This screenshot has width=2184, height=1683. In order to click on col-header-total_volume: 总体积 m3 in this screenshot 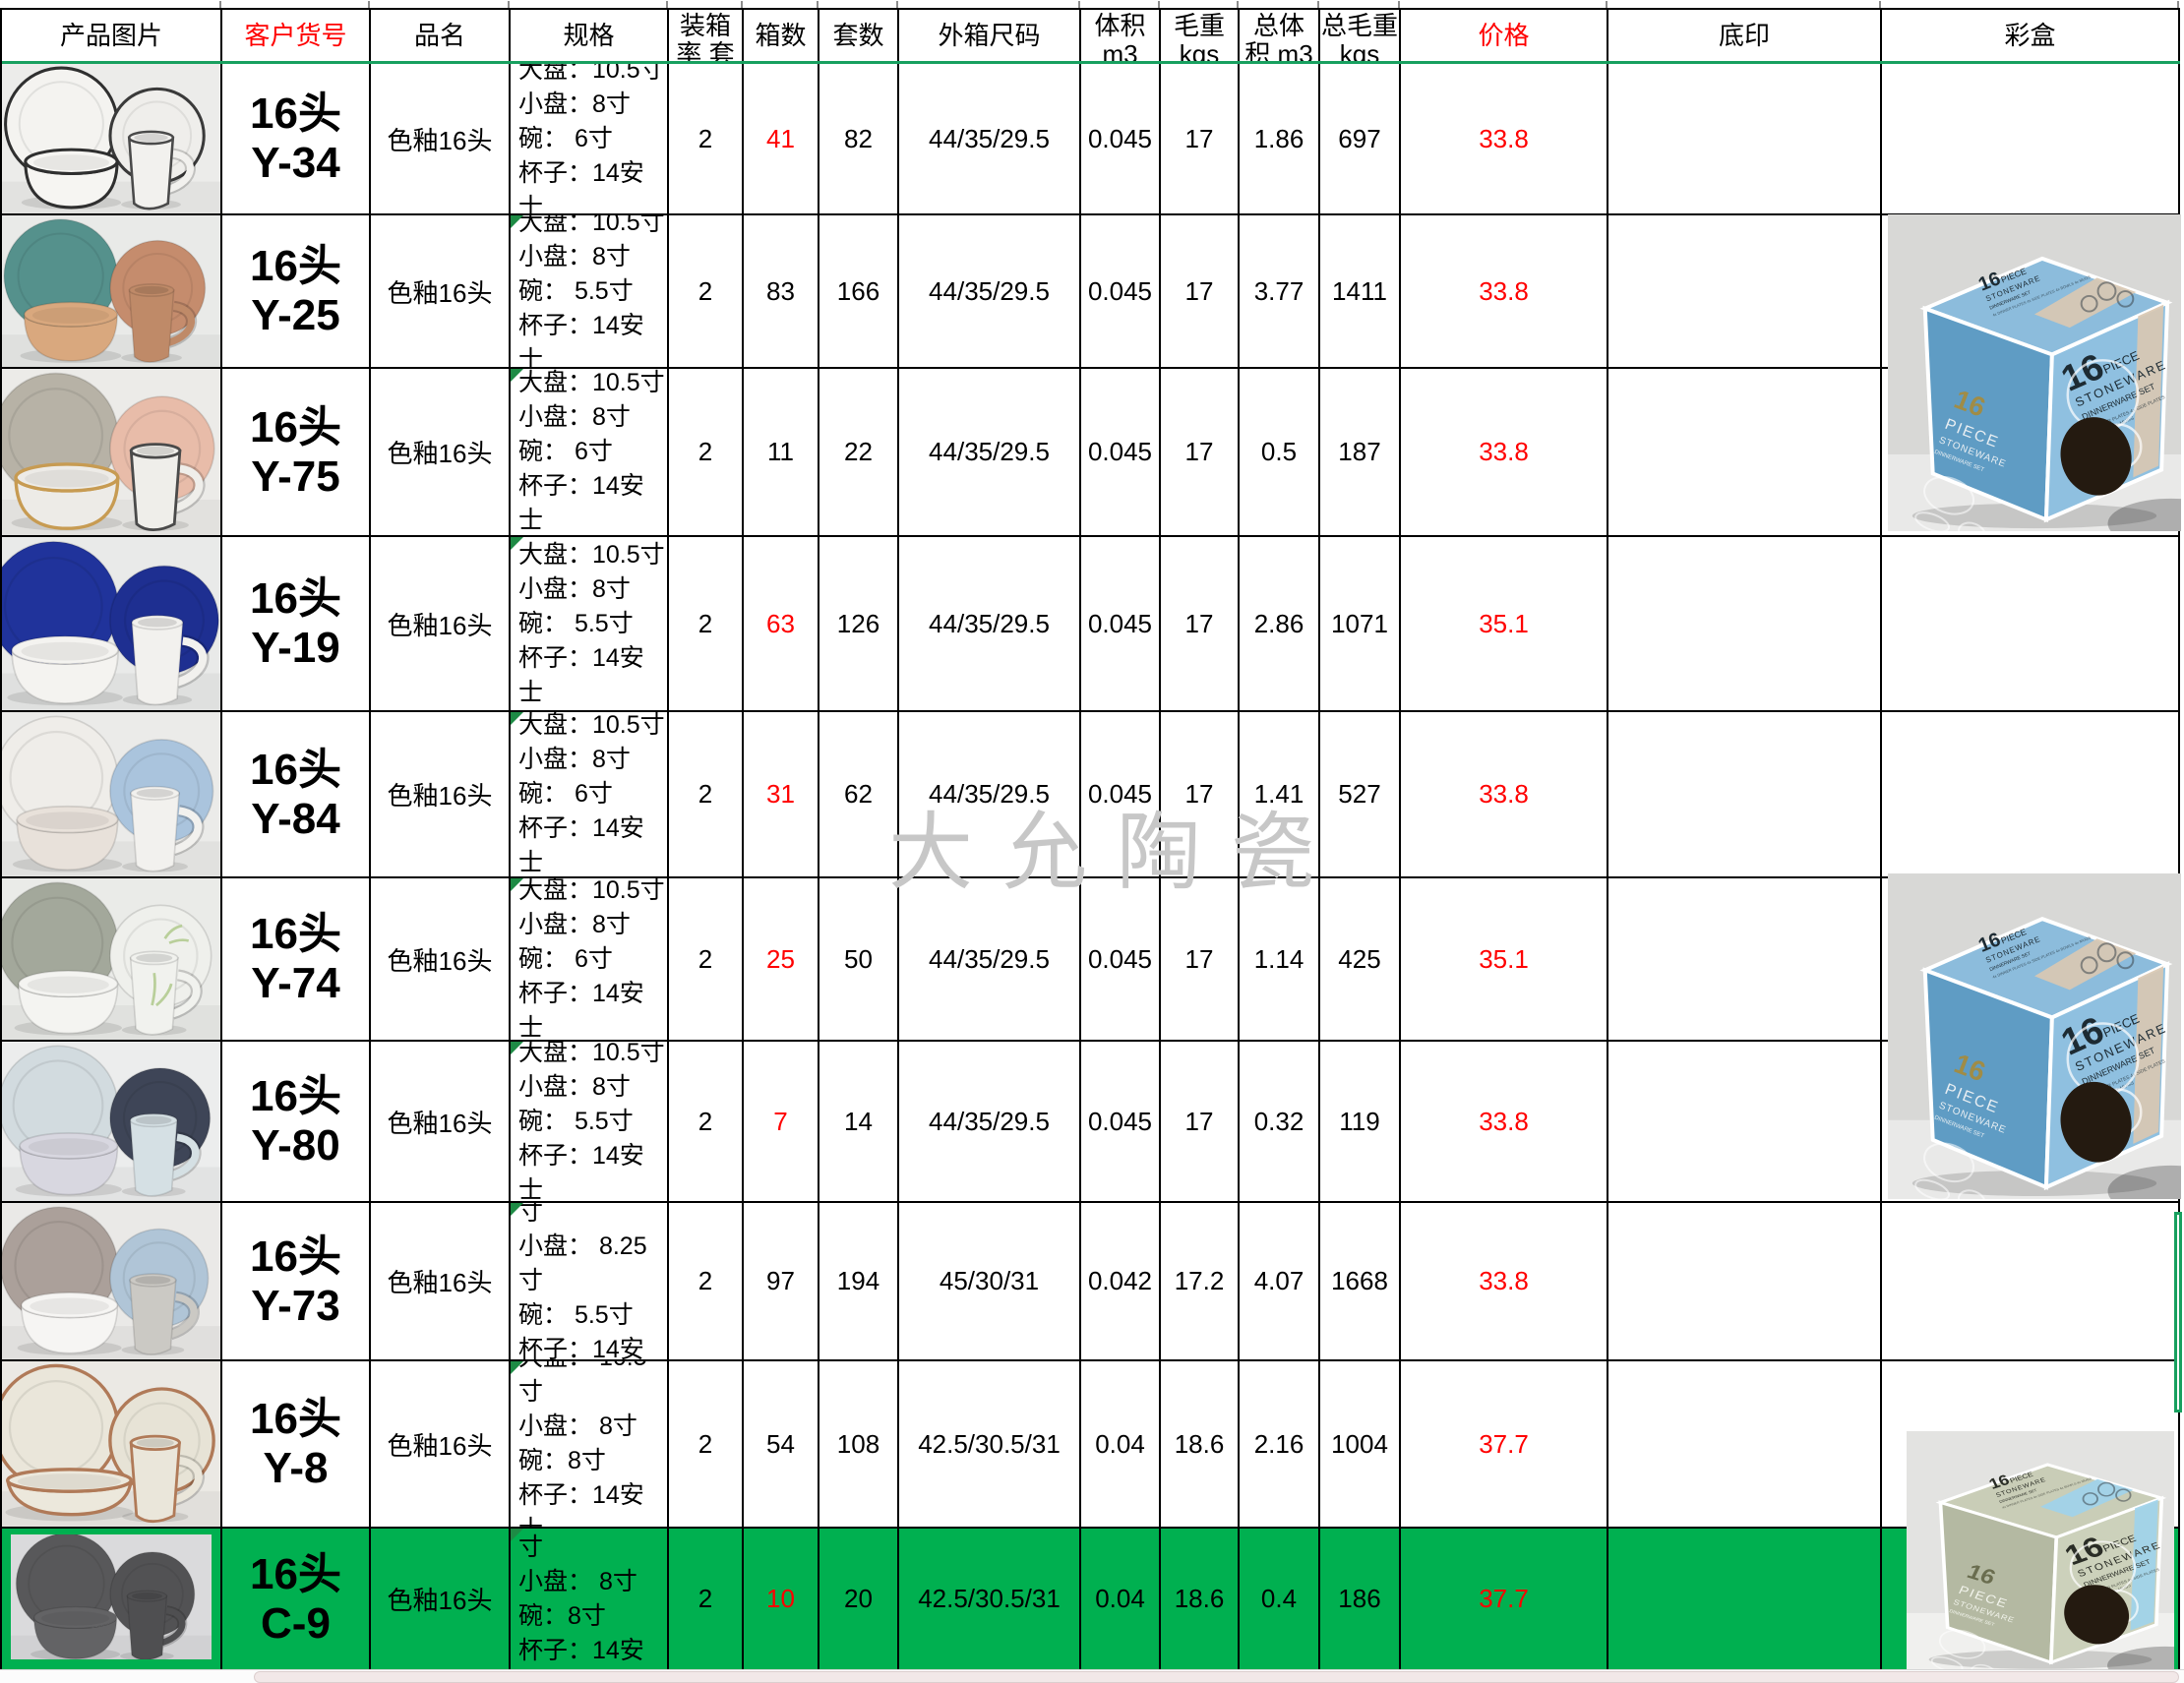, I will do `click(1280, 35)`.